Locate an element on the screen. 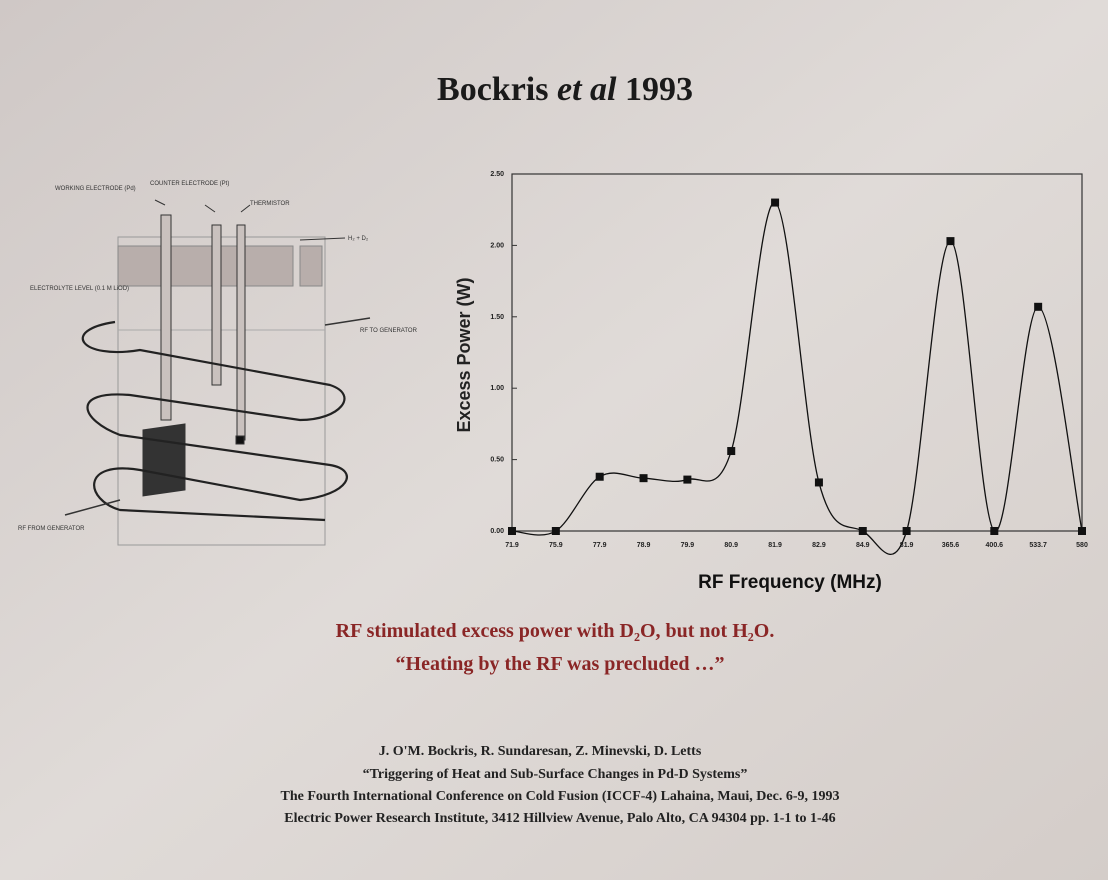 This screenshot has height=880, width=1108. y-tick-label: 0.00 is located at coordinates (497, 531).